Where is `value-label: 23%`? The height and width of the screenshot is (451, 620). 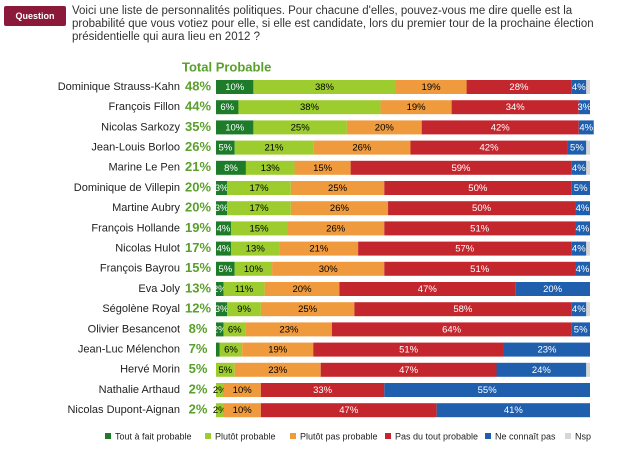
value-label: 23% is located at coordinates (547, 350).